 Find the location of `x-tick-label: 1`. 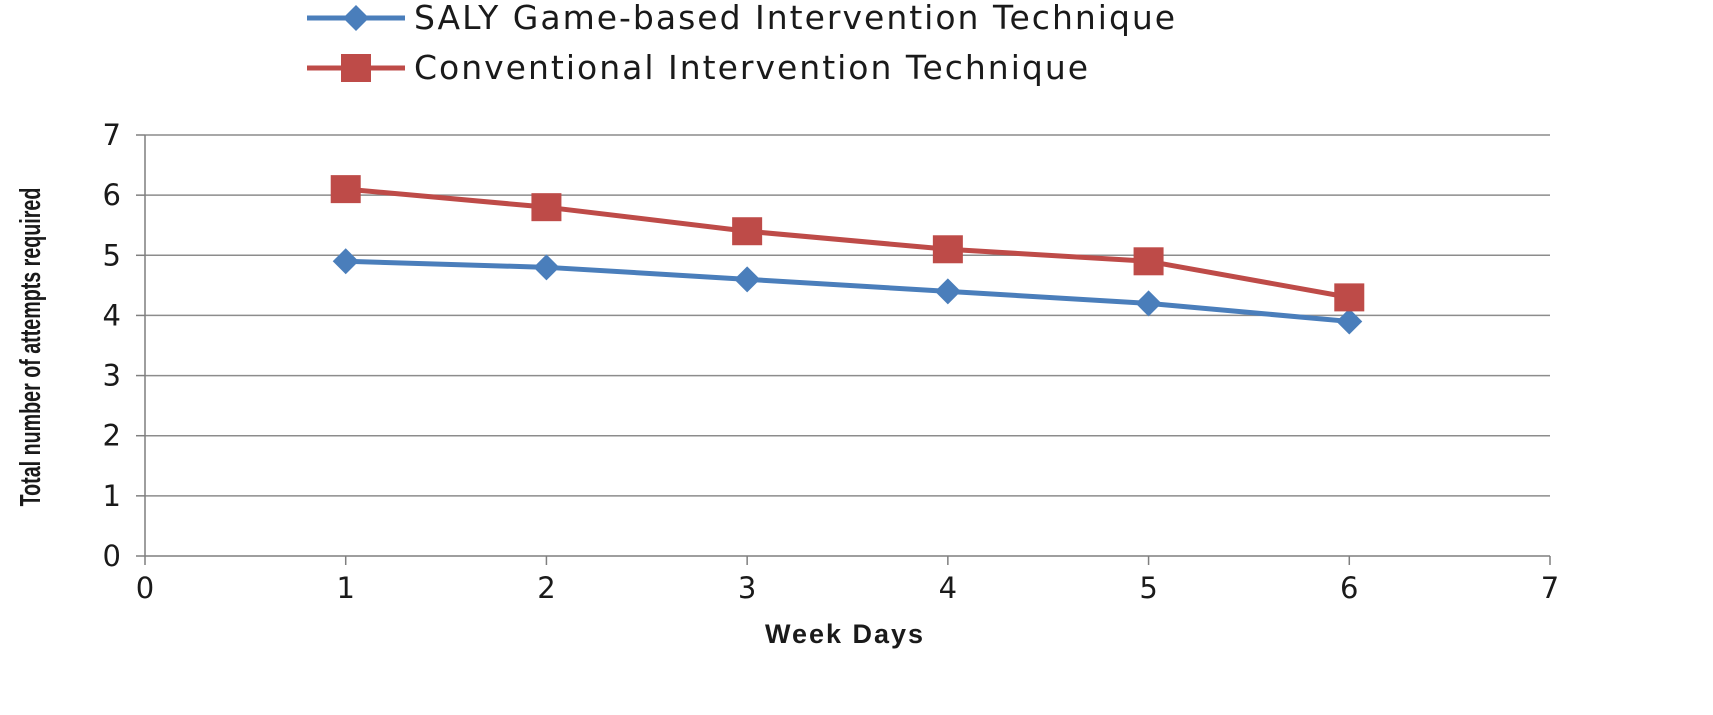

x-tick-label: 1 is located at coordinates (345, 588).